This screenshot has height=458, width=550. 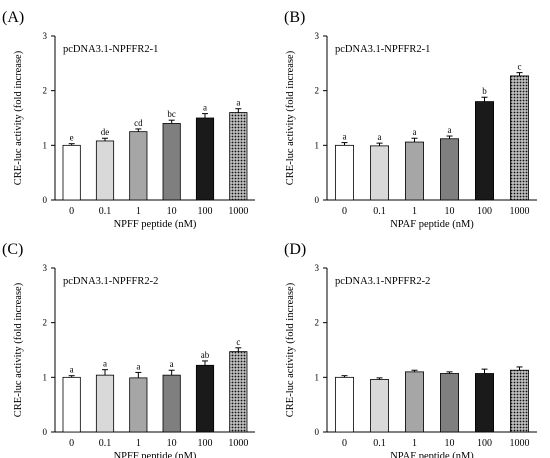 What do you see at coordinates (138, 123) in the screenshot?
I see `significance-label: cd` at bounding box center [138, 123].